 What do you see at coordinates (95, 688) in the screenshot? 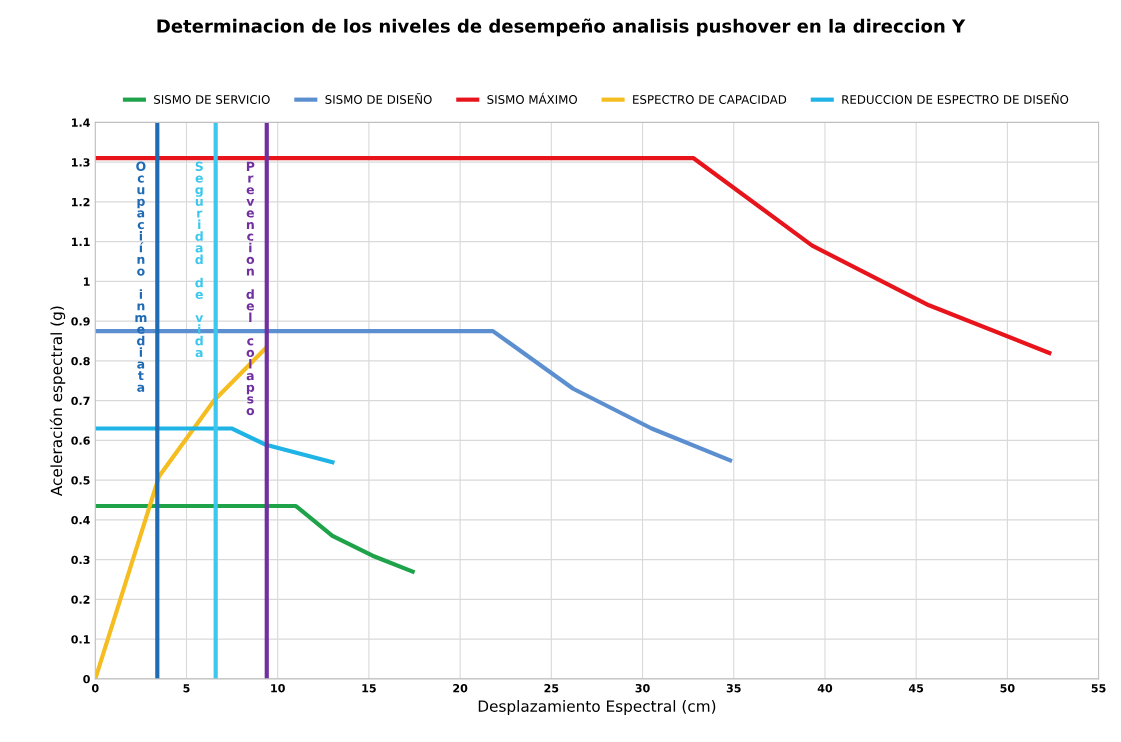
I see `x-tick-label: 0` at bounding box center [95, 688].